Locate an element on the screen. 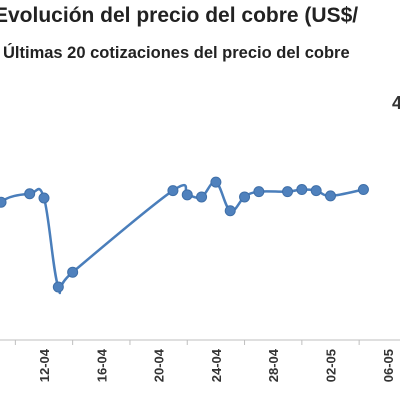 The width and height of the screenshot is (400, 405). x-tick-label: 16-04 is located at coordinates (101, 365).